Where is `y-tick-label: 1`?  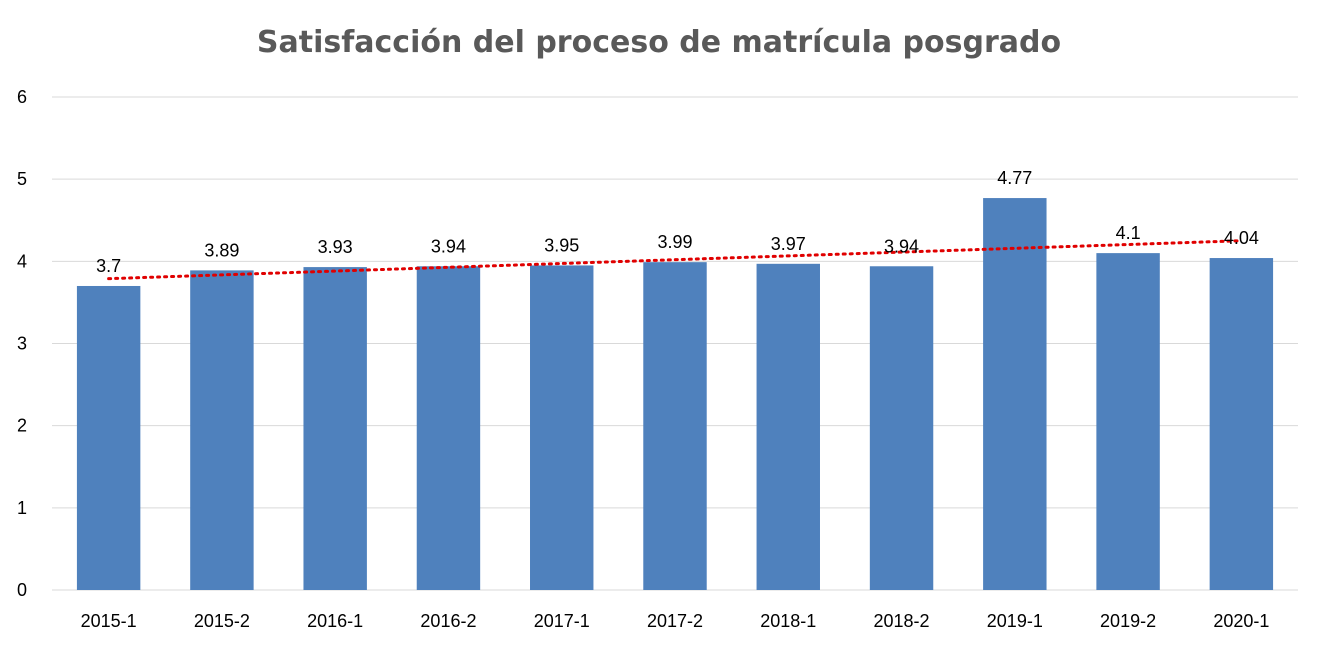
y-tick-label: 1 is located at coordinates (22, 508).